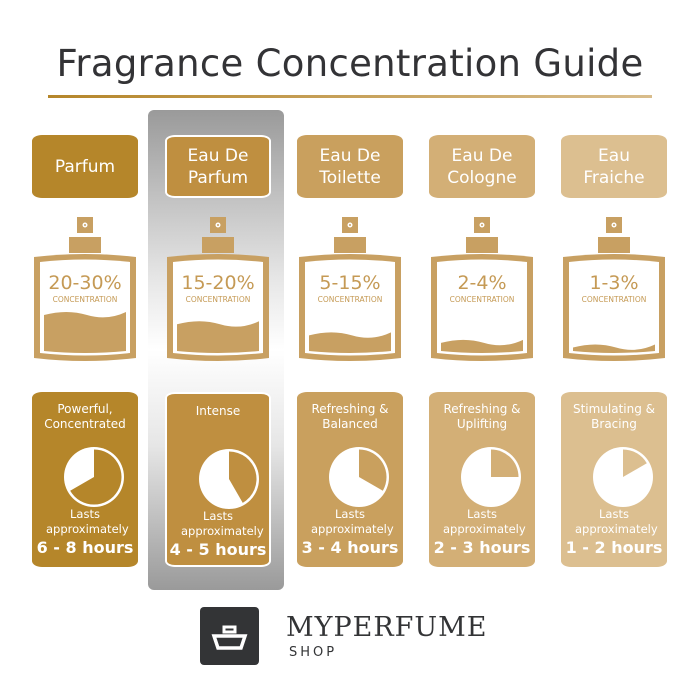 This screenshot has height=700, width=700. I want to click on type-name: Parfum, so click(85, 166).